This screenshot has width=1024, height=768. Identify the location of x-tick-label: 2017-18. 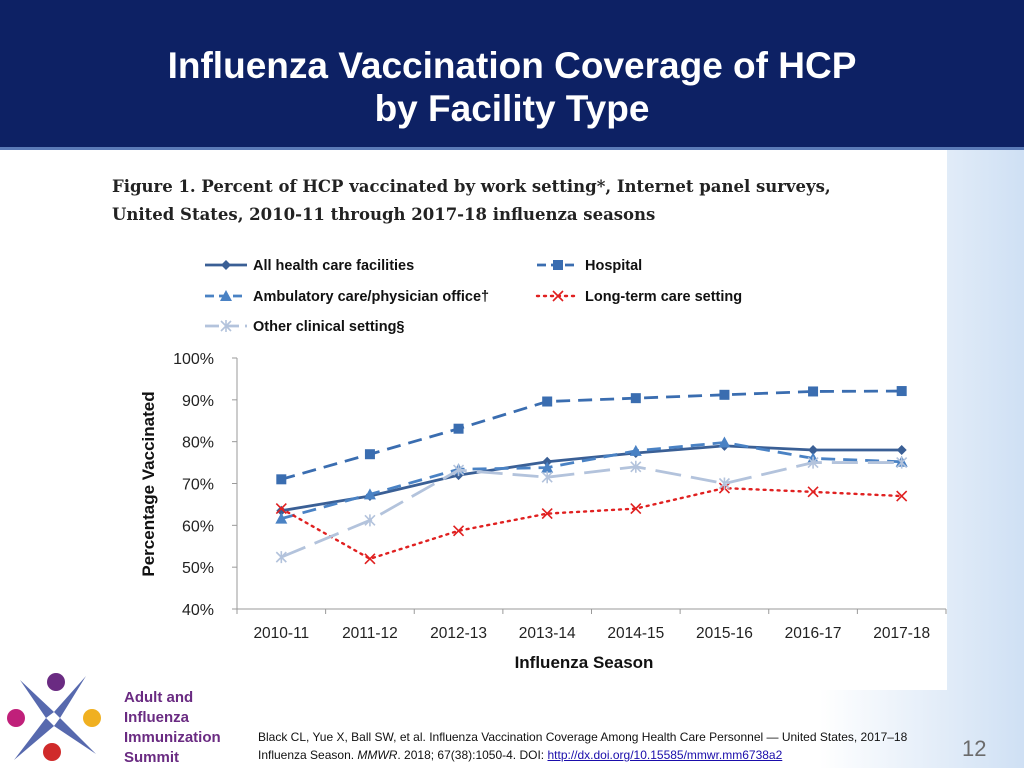
(901, 633).